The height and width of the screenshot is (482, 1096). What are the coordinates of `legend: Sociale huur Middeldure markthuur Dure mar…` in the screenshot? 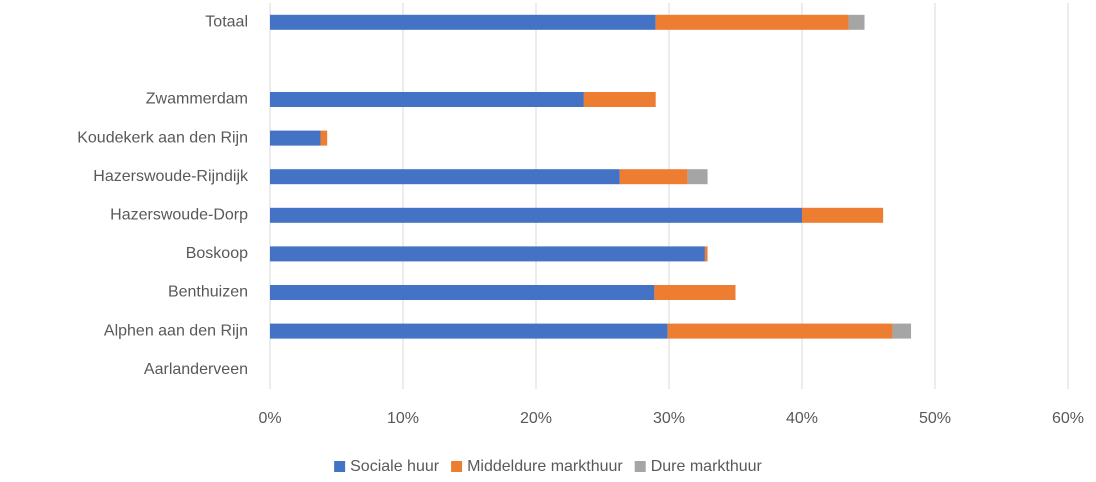 It's located at (548, 466).